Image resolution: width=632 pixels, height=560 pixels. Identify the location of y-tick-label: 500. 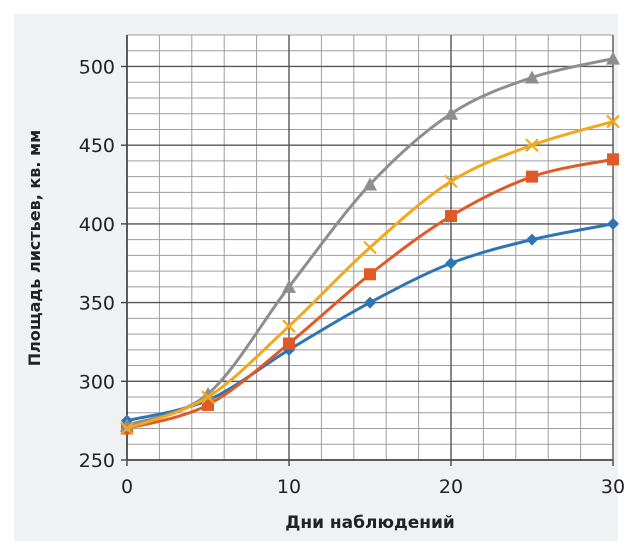
(97, 67).